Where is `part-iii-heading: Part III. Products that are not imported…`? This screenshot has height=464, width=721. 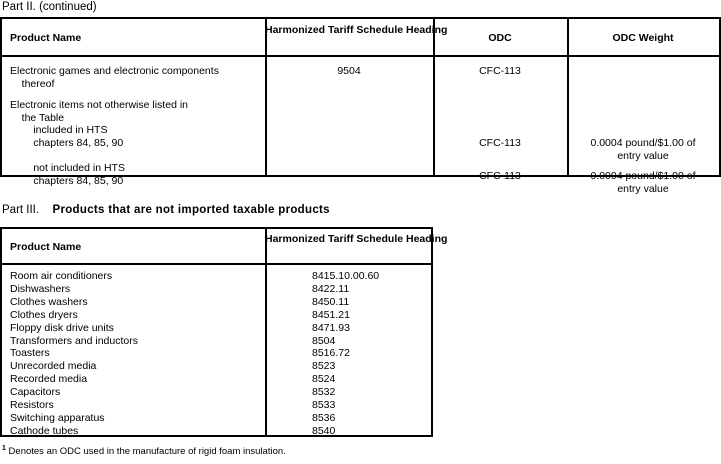
part-iii-heading: Part III. Products that are not imported… is located at coordinates (166, 210).